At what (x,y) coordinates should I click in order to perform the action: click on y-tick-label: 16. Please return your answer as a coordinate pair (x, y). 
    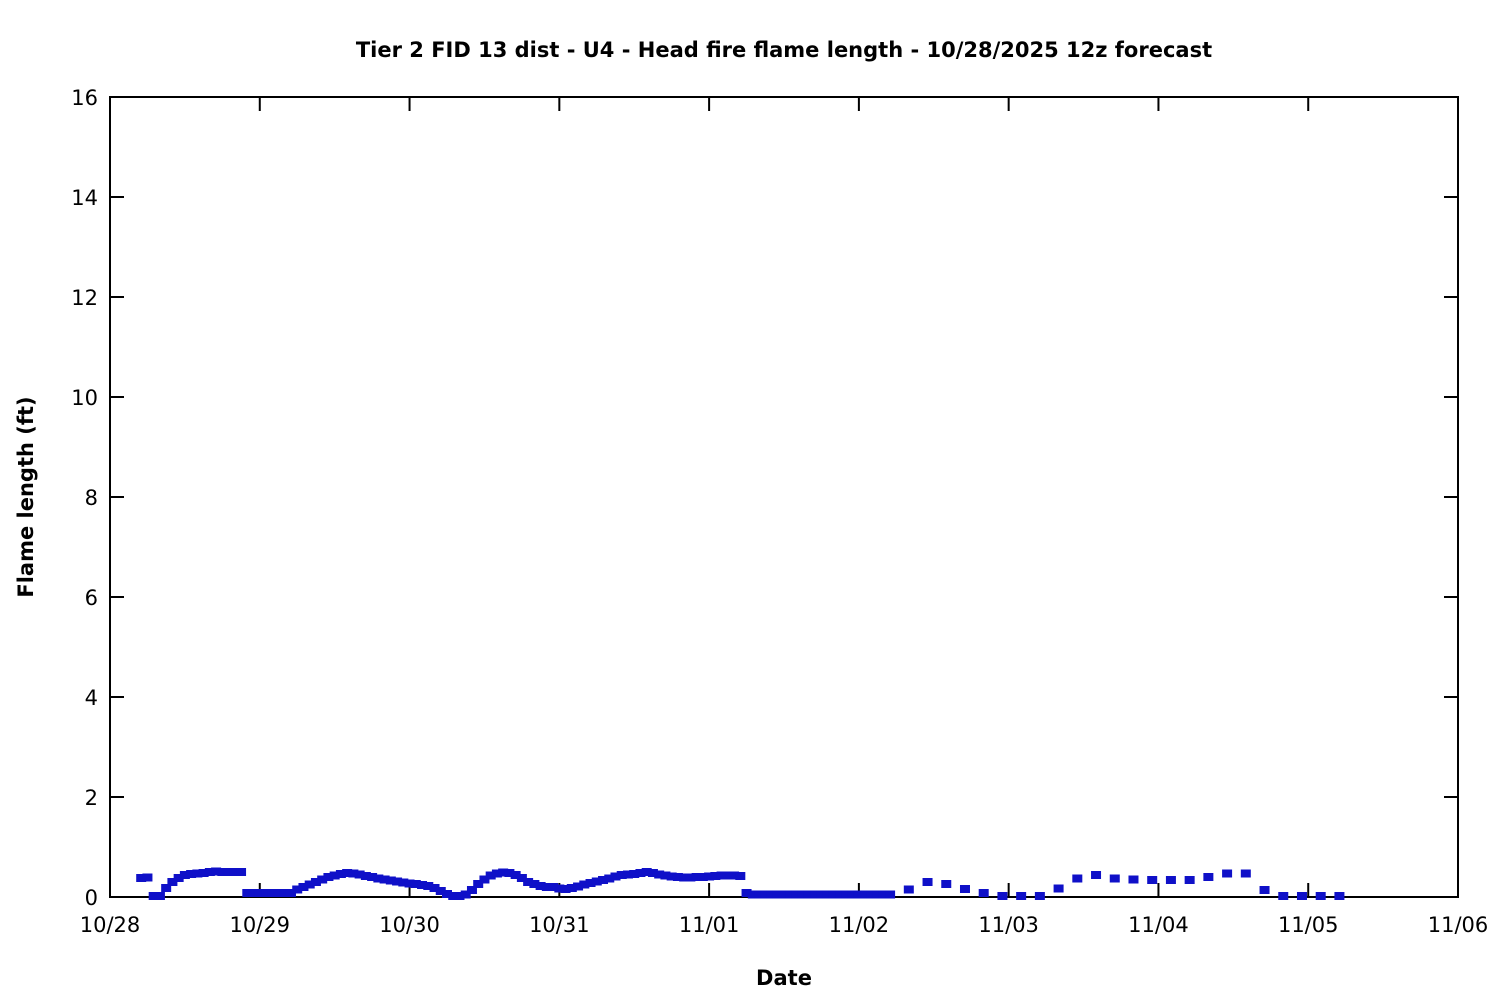
    Looking at the image, I should click on (84, 98).